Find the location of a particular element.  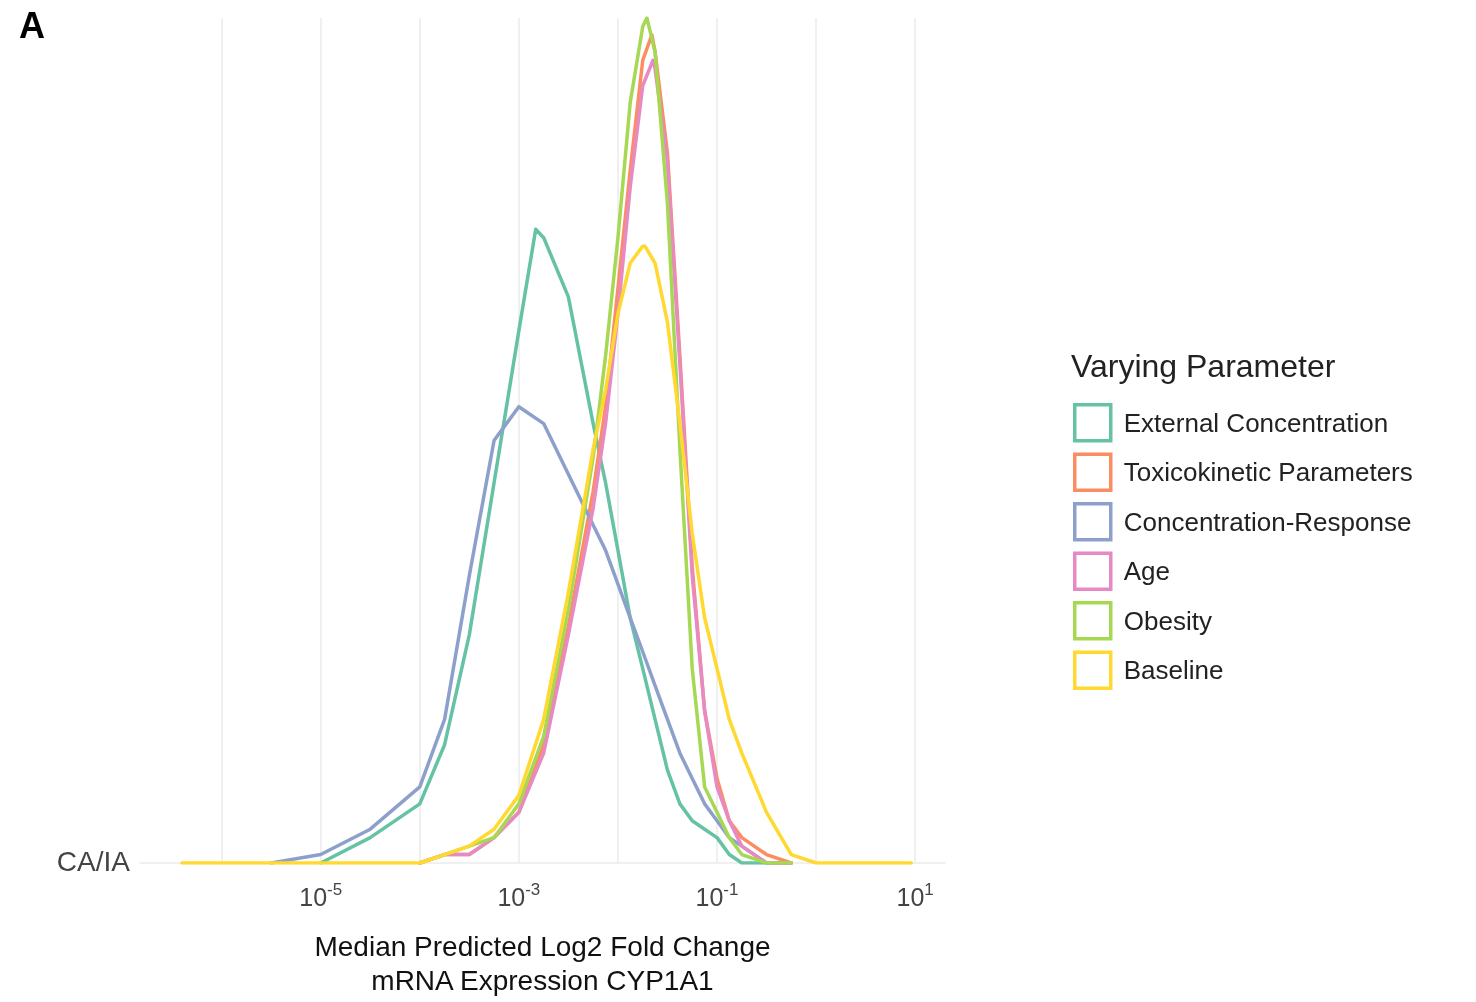

legend-label: Concentration-Response is located at coordinates (1267, 521).